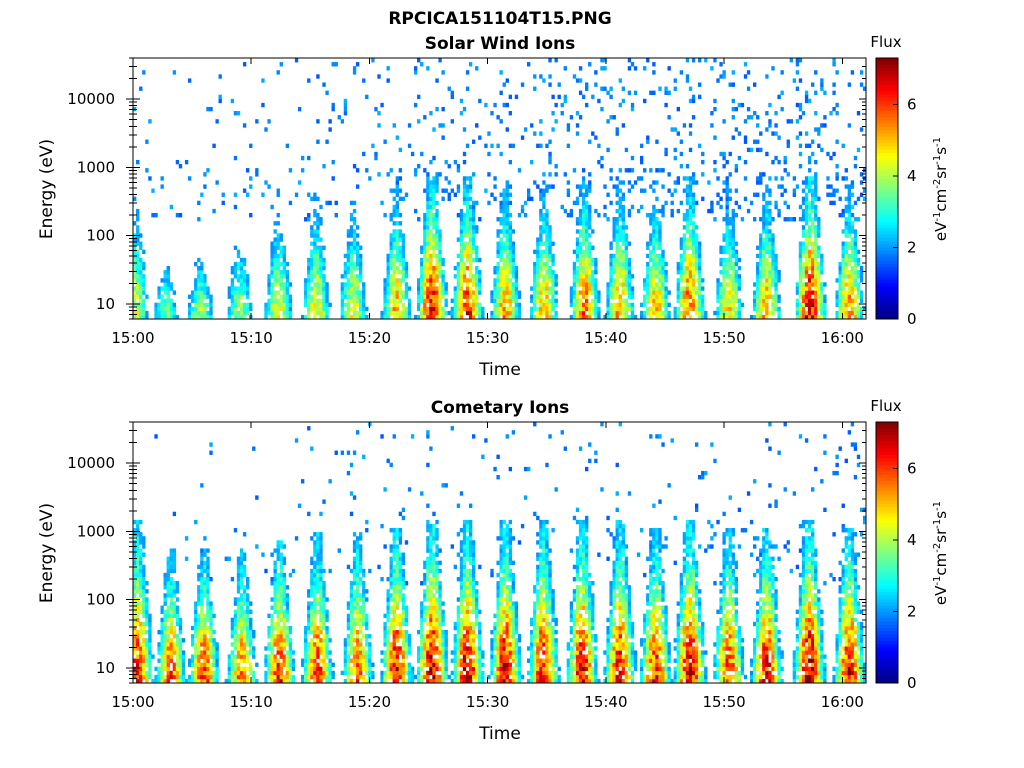  Describe the element at coordinates (887, 177) in the screenshot. I see `colorbar-swatch` at that location.